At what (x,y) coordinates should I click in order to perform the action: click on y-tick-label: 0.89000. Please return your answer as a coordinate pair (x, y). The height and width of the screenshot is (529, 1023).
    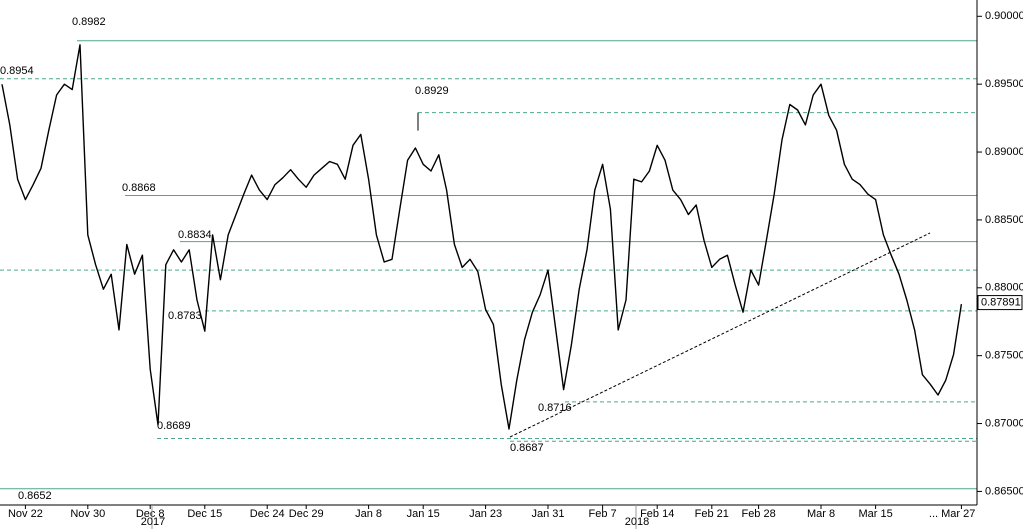
    Looking at the image, I should click on (1004, 152).